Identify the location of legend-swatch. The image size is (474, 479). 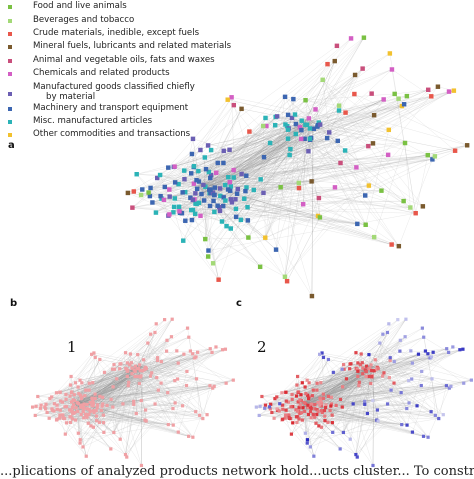
(10, 7).